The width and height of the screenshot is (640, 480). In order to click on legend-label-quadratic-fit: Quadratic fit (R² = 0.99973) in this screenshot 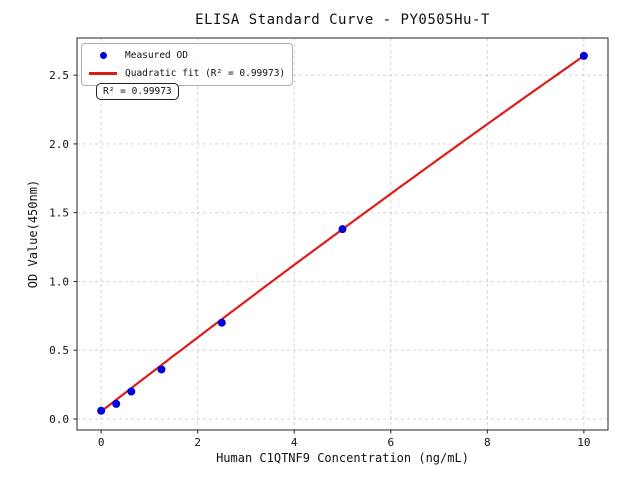, I will do `click(205, 73)`.